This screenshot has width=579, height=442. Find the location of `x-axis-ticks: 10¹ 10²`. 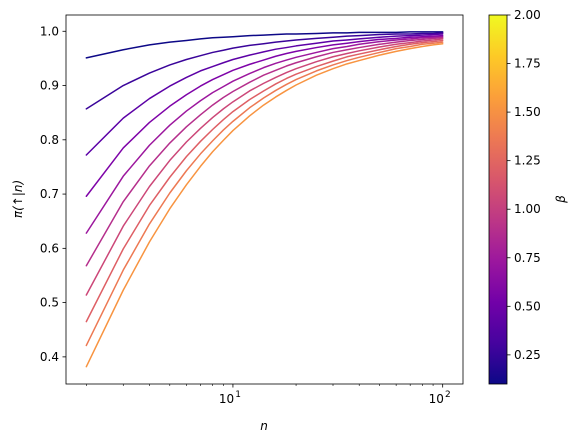

x-axis-ticks: 10¹ 10² is located at coordinates (268, 395).